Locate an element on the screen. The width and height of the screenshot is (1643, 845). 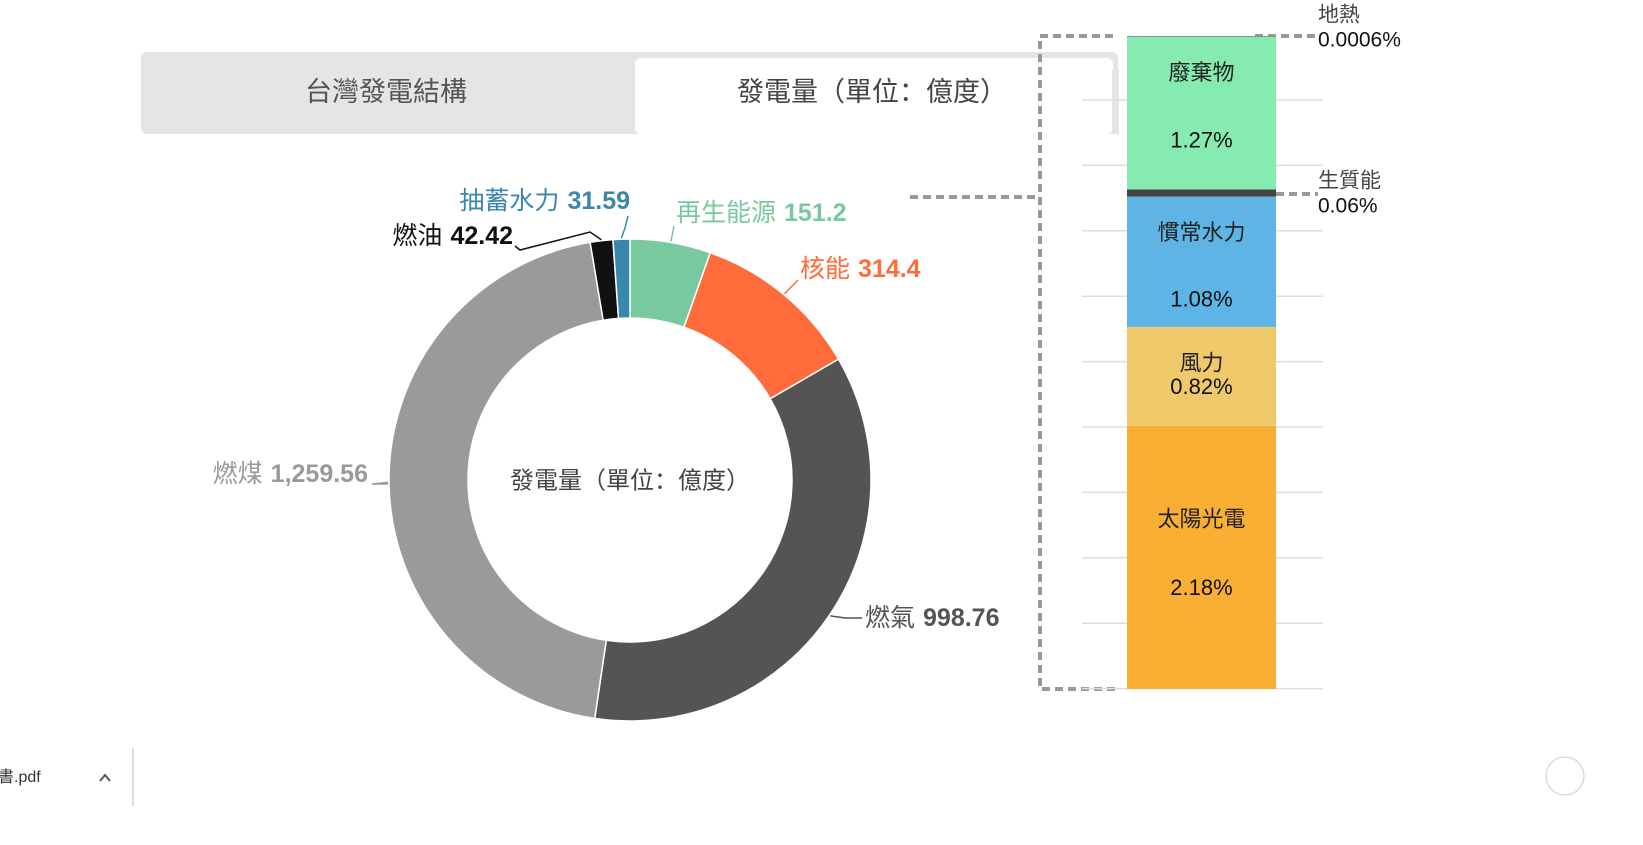
slice-name: 抽蓄水力 is located at coordinates (509, 201).